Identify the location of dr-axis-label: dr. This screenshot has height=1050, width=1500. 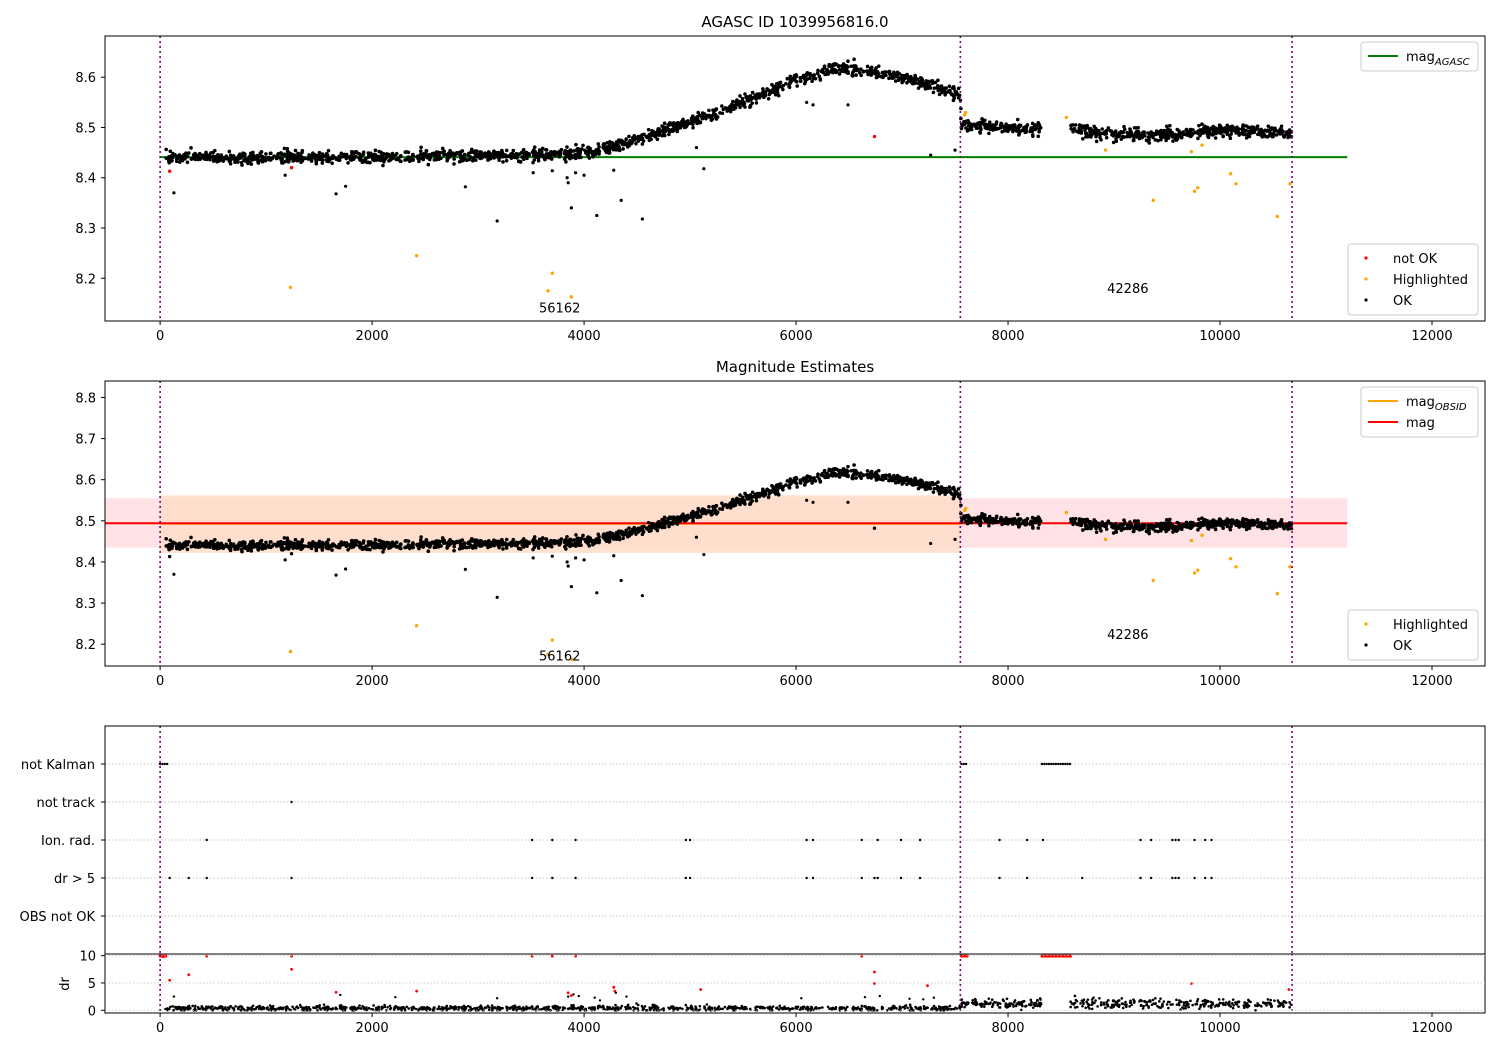
(65, 984).